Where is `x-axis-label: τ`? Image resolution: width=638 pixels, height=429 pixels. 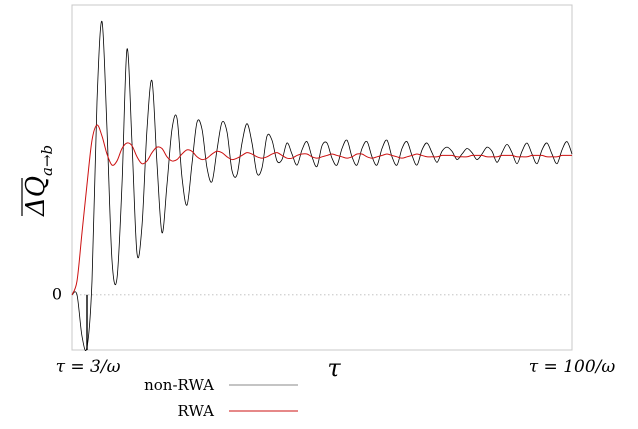 x-axis-label: τ is located at coordinates (334, 368).